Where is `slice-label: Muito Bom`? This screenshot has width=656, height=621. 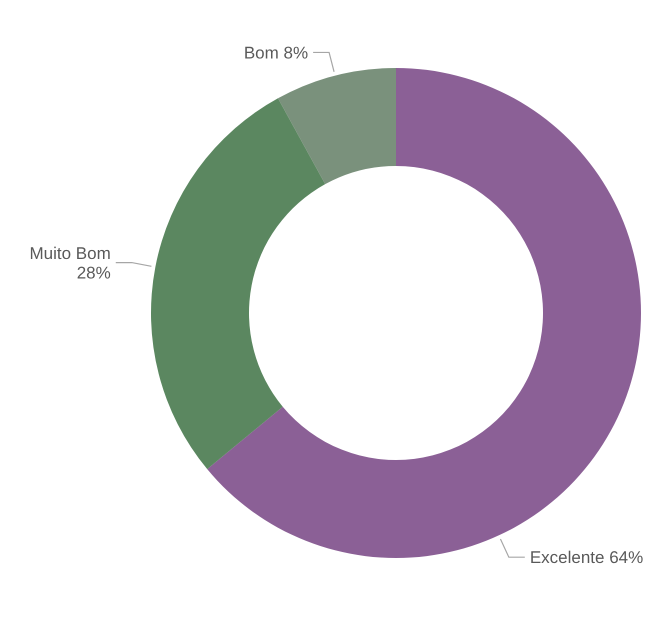
slice-label: Muito Bom is located at coordinates (70, 253).